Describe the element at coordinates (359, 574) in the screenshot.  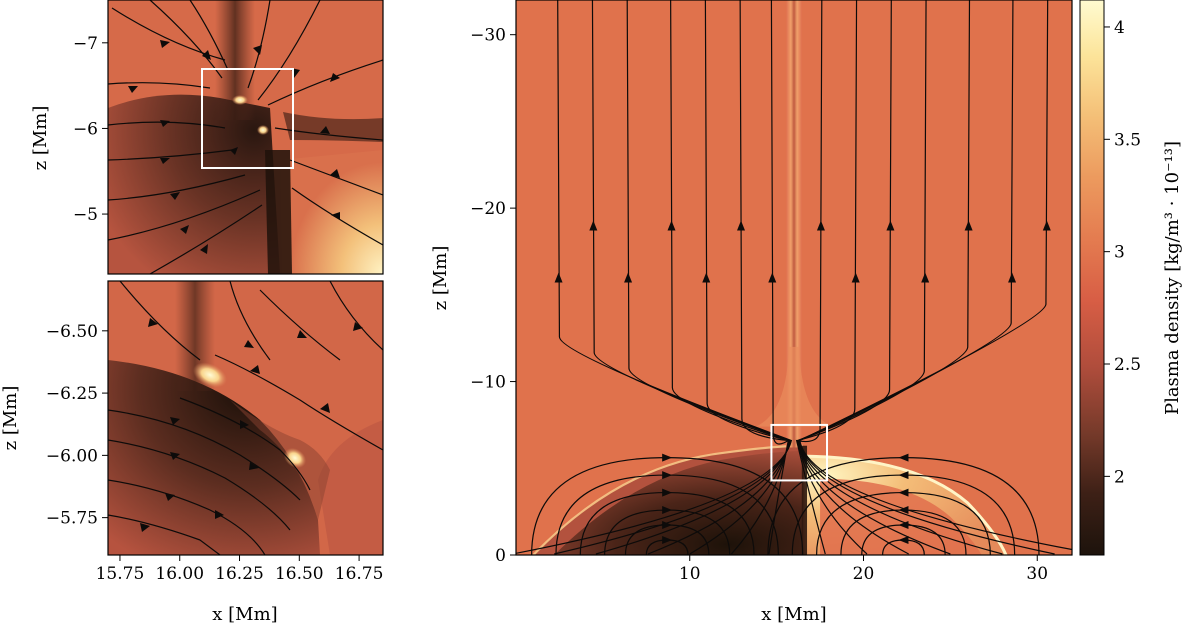
I see `zoom-bottom-x-tick-label: 16.75` at that location.